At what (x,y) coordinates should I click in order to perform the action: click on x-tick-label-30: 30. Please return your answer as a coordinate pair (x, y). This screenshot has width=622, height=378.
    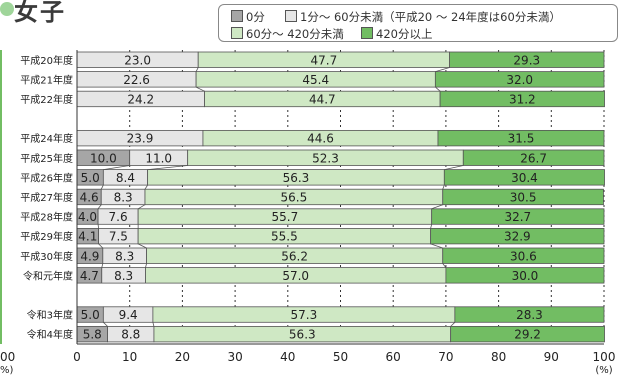
    Looking at the image, I should click on (234, 357).